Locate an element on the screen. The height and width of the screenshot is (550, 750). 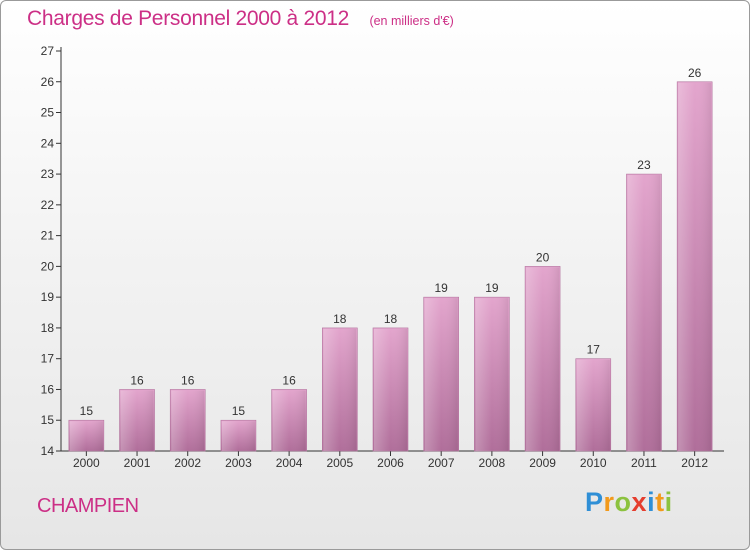
data-label: 20 is located at coordinates (543, 257).